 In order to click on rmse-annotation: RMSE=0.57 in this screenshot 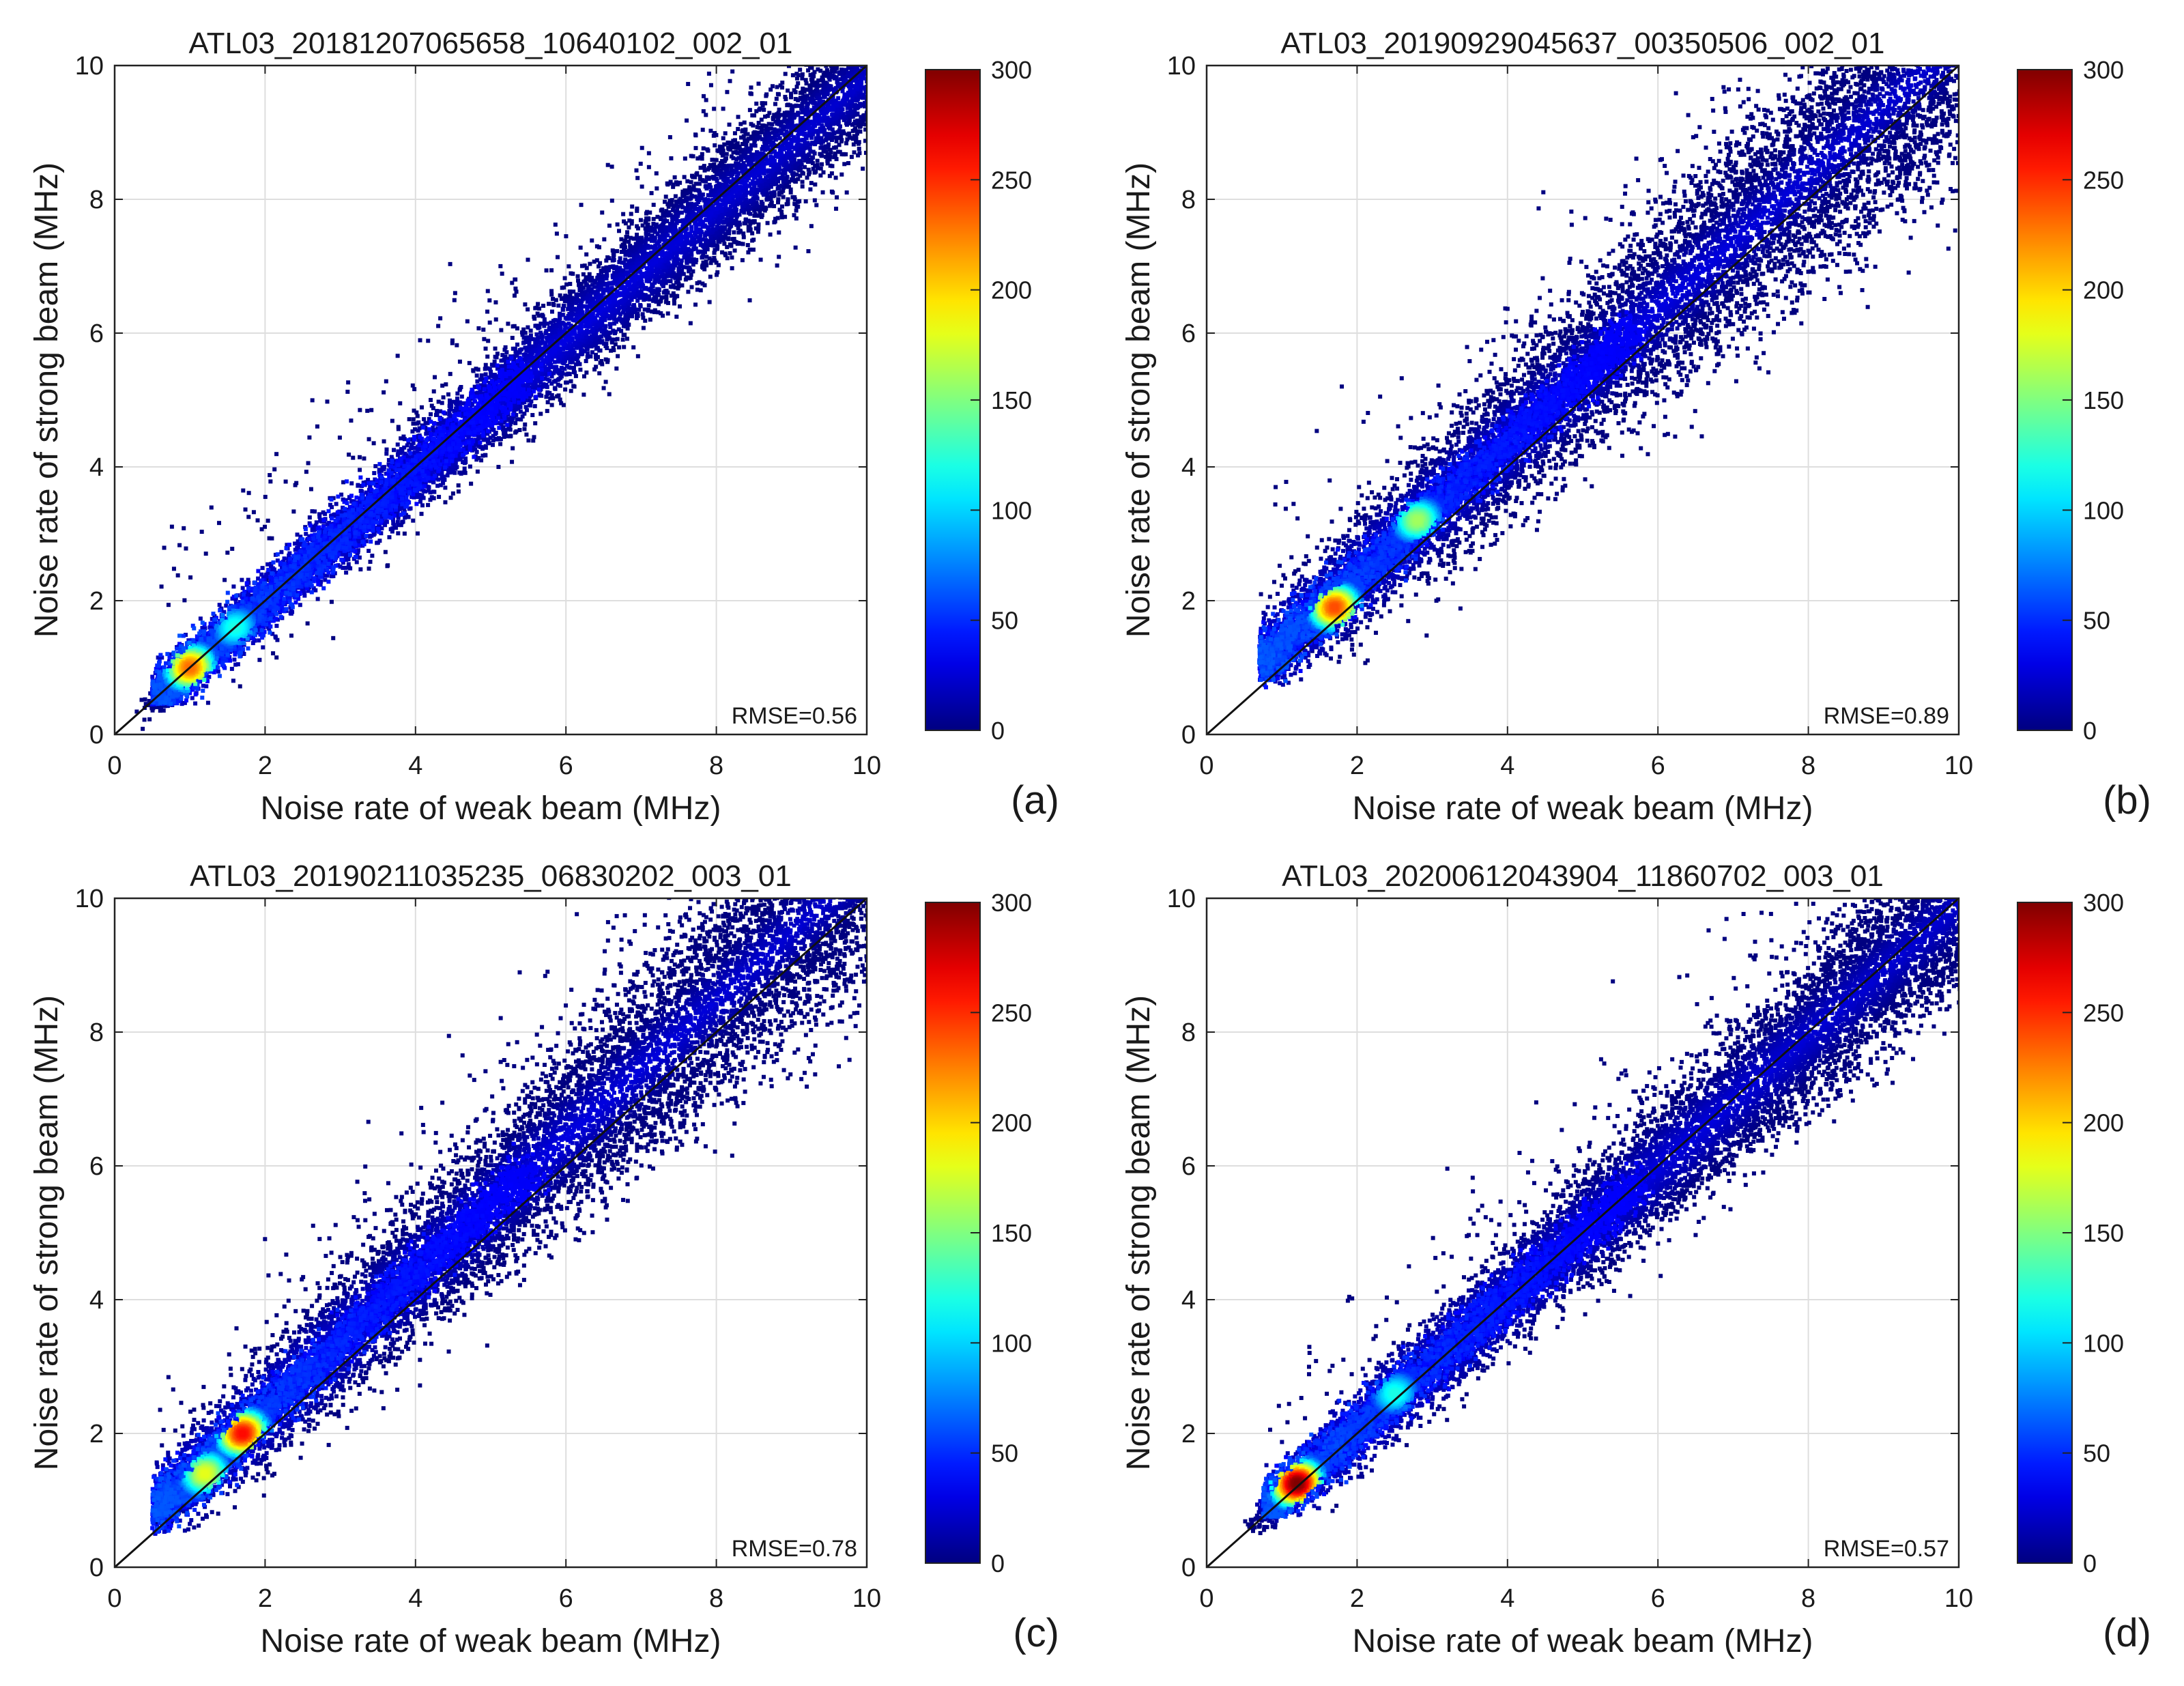, I will do `click(1886, 1549)`.